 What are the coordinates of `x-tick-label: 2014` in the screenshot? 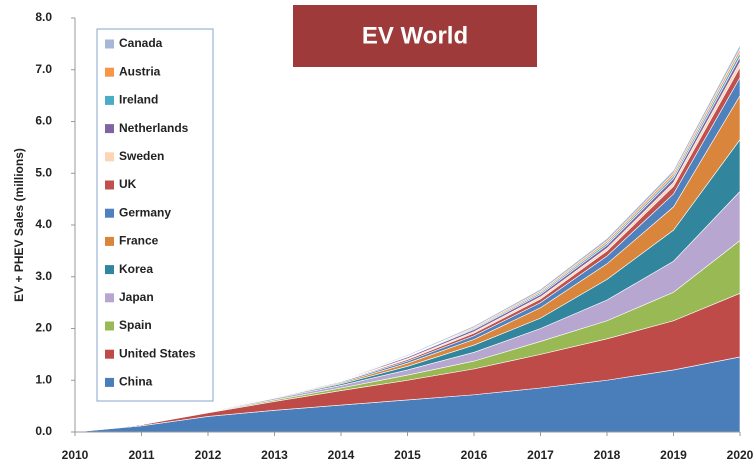 It's located at (341, 455).